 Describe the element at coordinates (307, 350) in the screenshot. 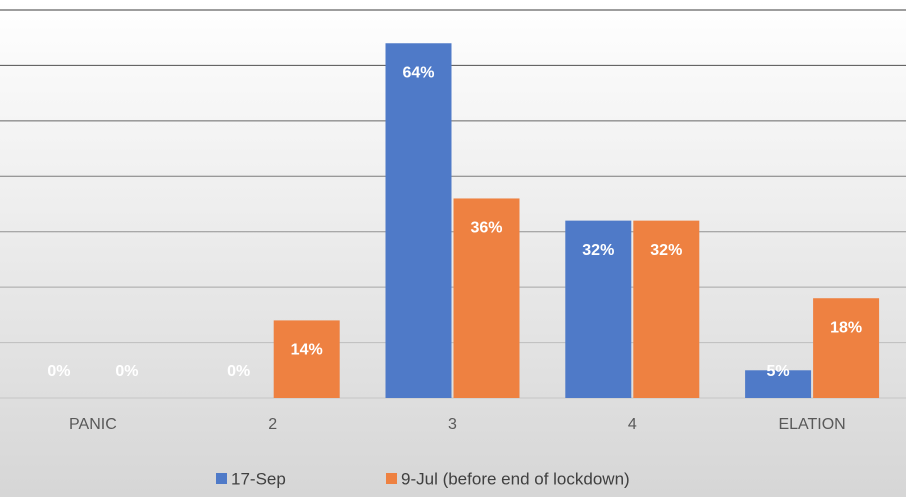

I see `value-label: 14%` at that location.